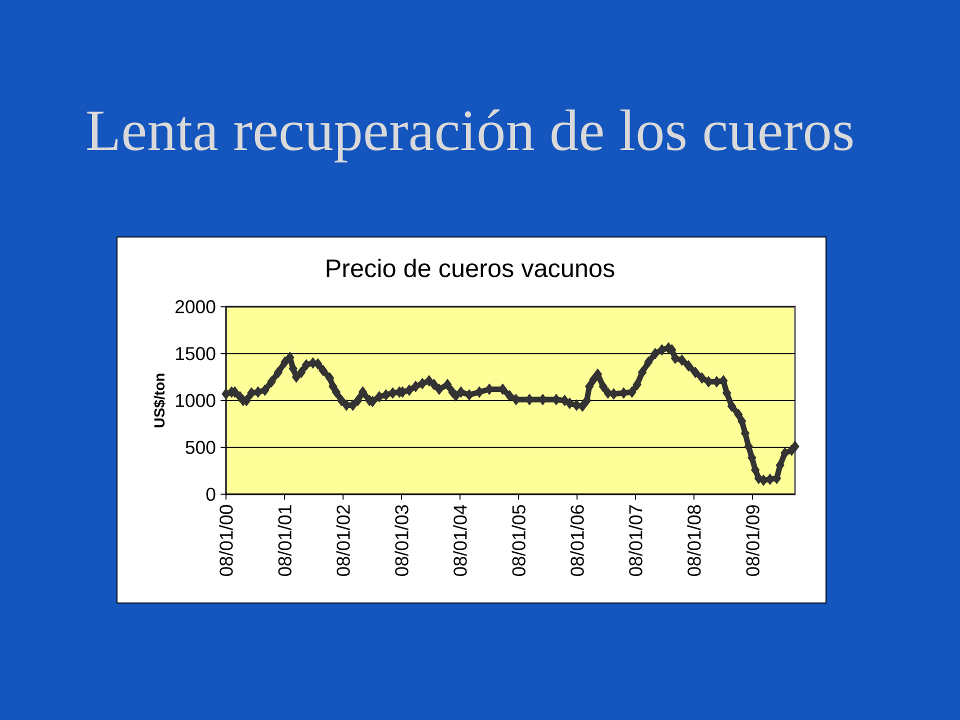 The width and height of the screenshot is (960, 720). I want to click on x-tick-label: 08/01/08, so click(694, 540).